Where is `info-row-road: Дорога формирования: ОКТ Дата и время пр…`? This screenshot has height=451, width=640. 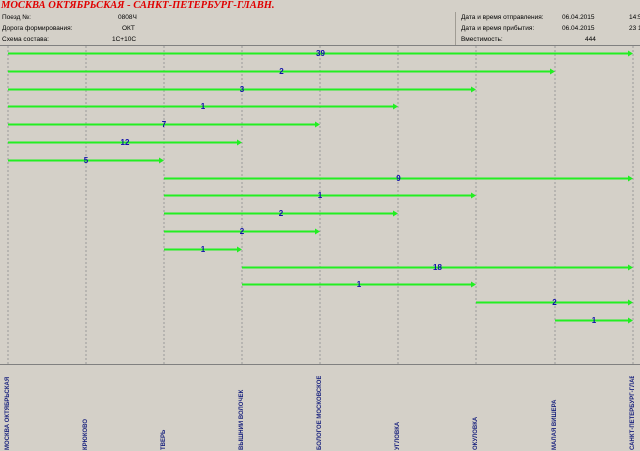 info-row-road: Дорога формирования: ОКТ Дата и время пр… is located at coordinates (320, 28).